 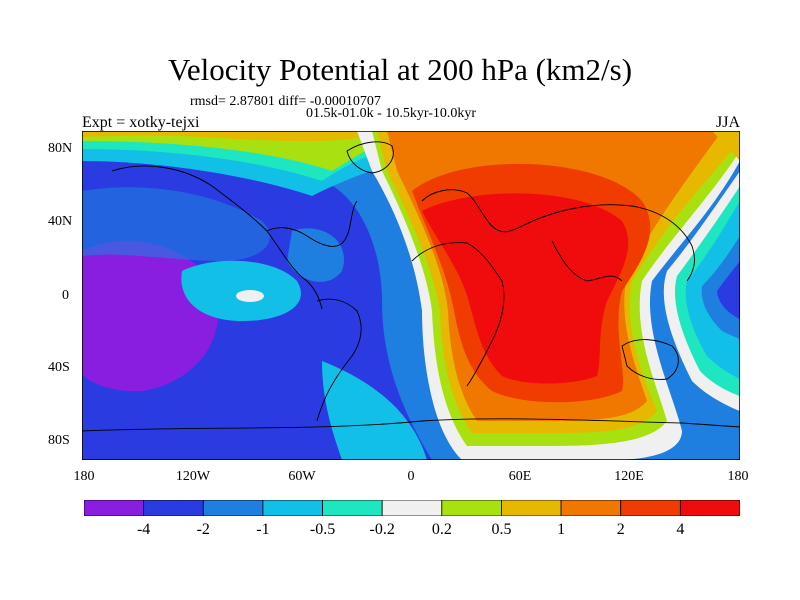 What do you see at coordinates (59, 440) in the screenshot?
I see `y-tick-label: 80S` at bounding box center [59, 440].